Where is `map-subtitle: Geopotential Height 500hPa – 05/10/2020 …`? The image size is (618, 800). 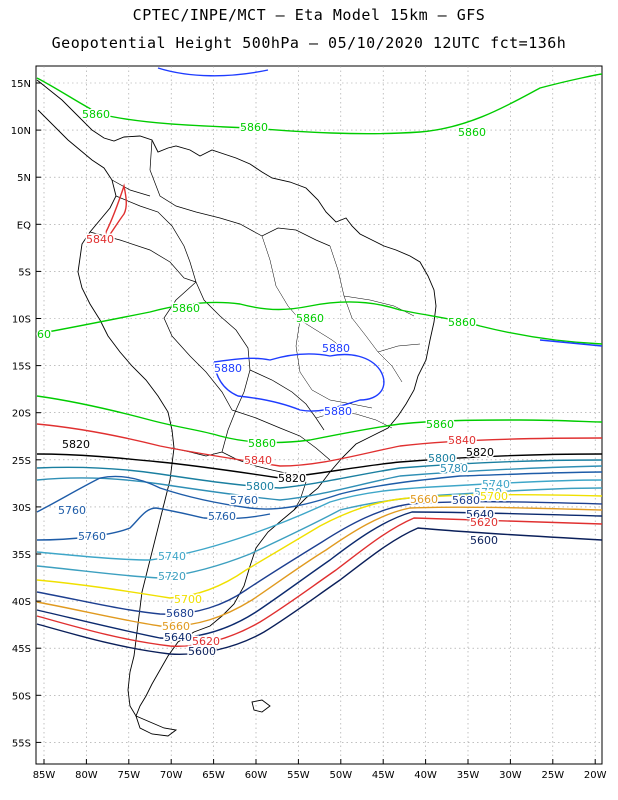 map-subtitle: Geopotential Height 500hPa – 05/10/2020 … is located at coordinates (309, 43).